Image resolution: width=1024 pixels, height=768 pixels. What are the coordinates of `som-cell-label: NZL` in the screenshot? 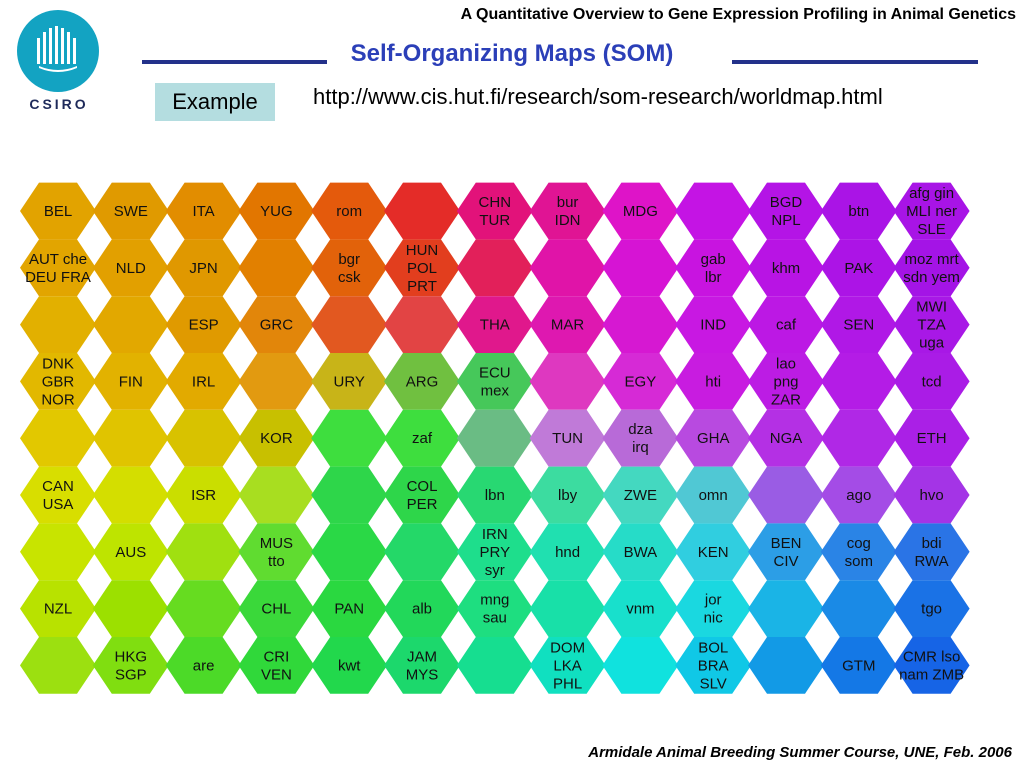 It's located at (58, 609).